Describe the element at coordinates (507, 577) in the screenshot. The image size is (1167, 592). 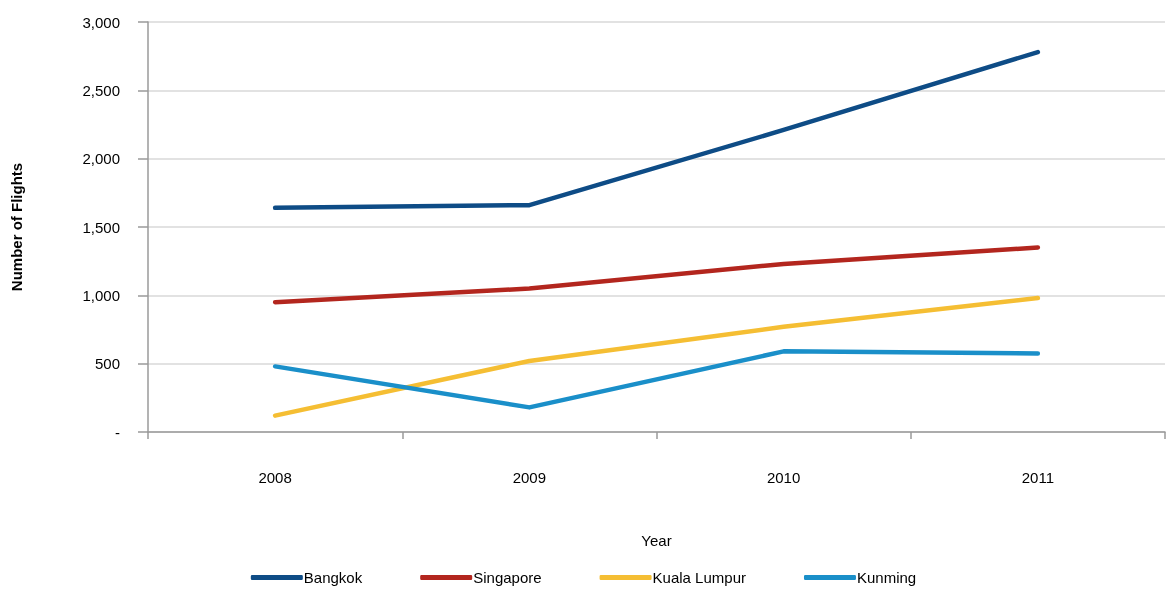
I see `legend-label: Singapore` at that location.